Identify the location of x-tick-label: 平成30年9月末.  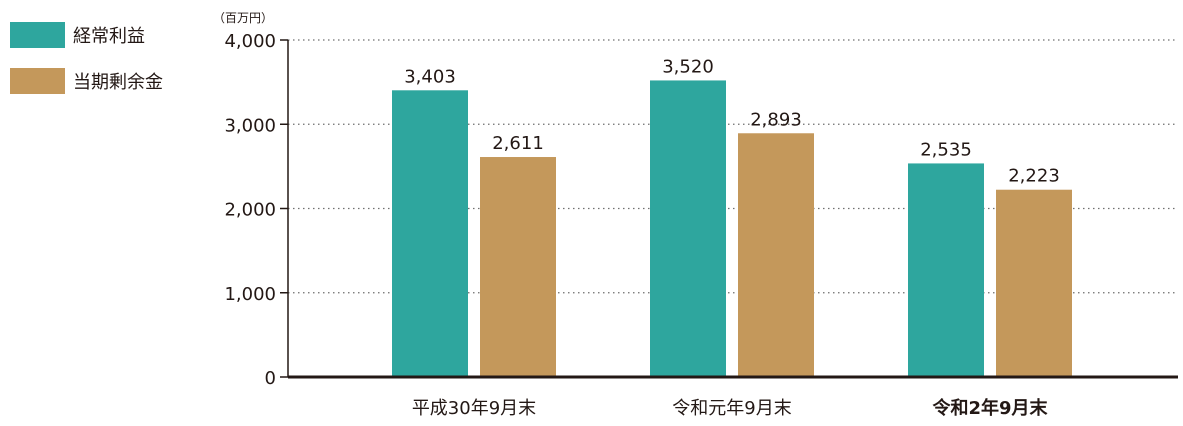
(474, 408).